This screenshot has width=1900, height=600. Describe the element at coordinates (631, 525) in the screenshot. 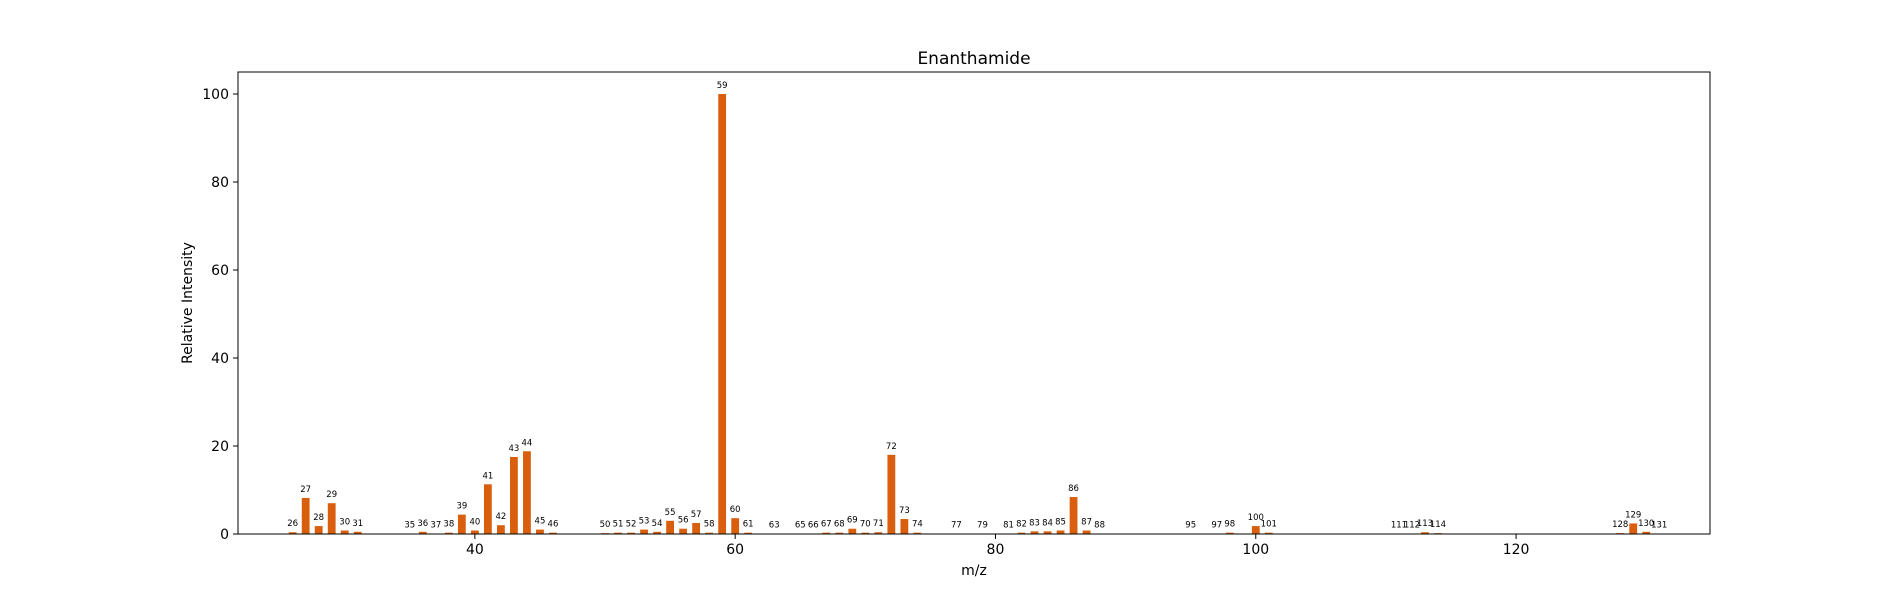

I see `peak-label: 52` at that location.